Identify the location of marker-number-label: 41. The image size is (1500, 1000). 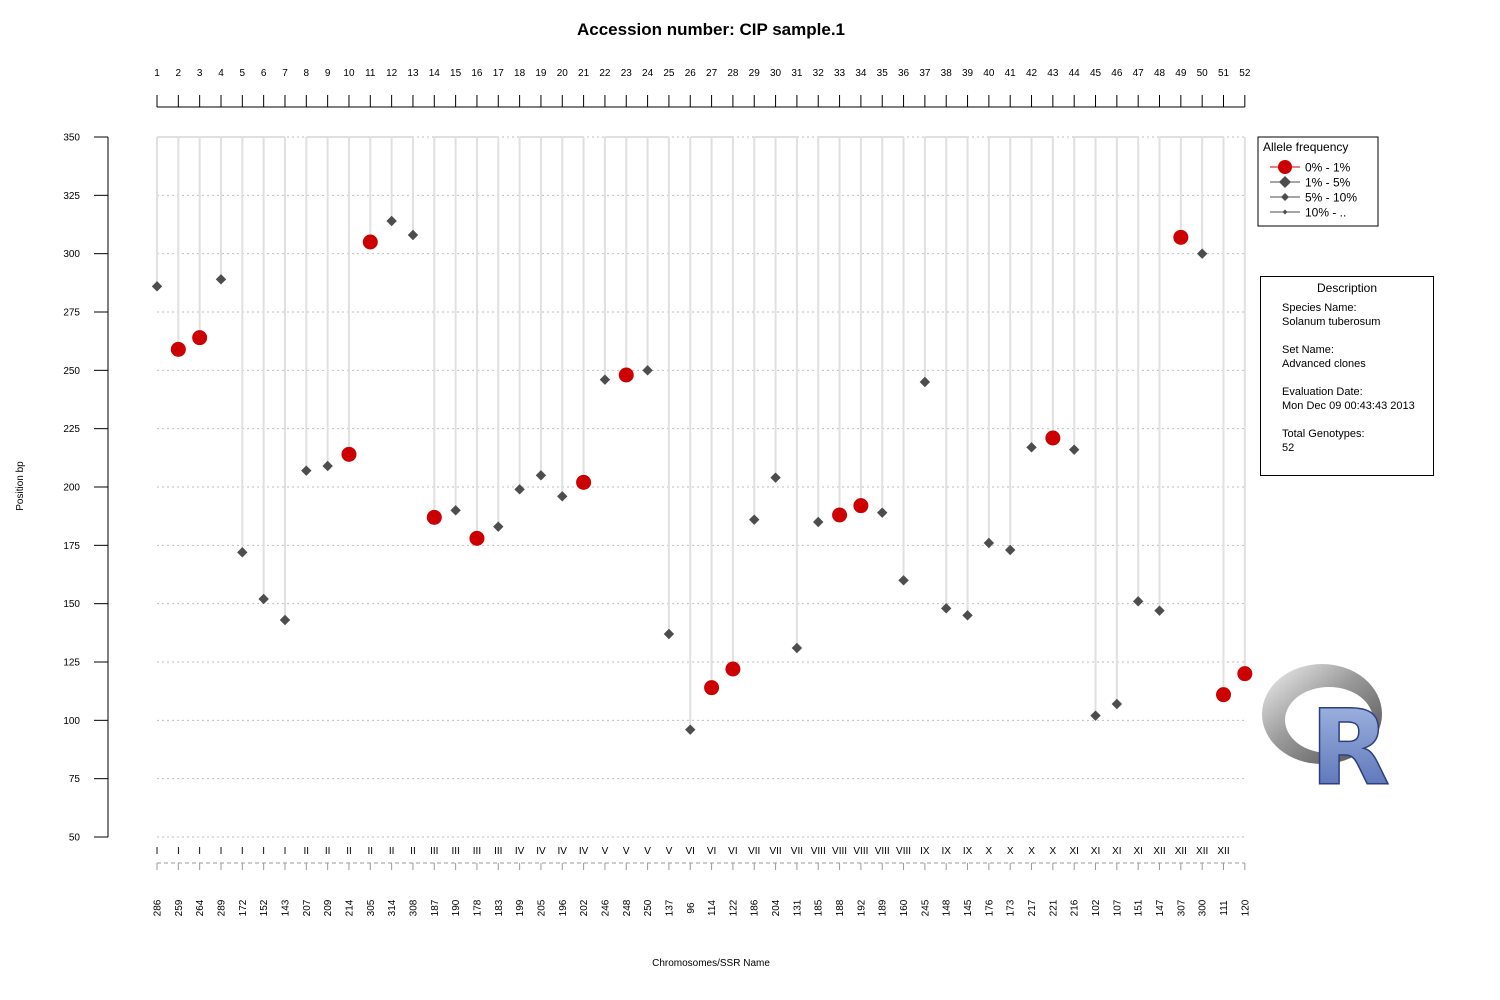
(1011, 73).